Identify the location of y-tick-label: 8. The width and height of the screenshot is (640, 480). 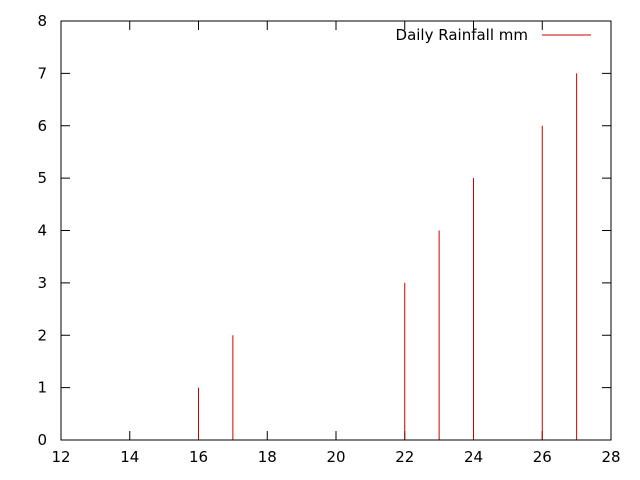
(42, 21).